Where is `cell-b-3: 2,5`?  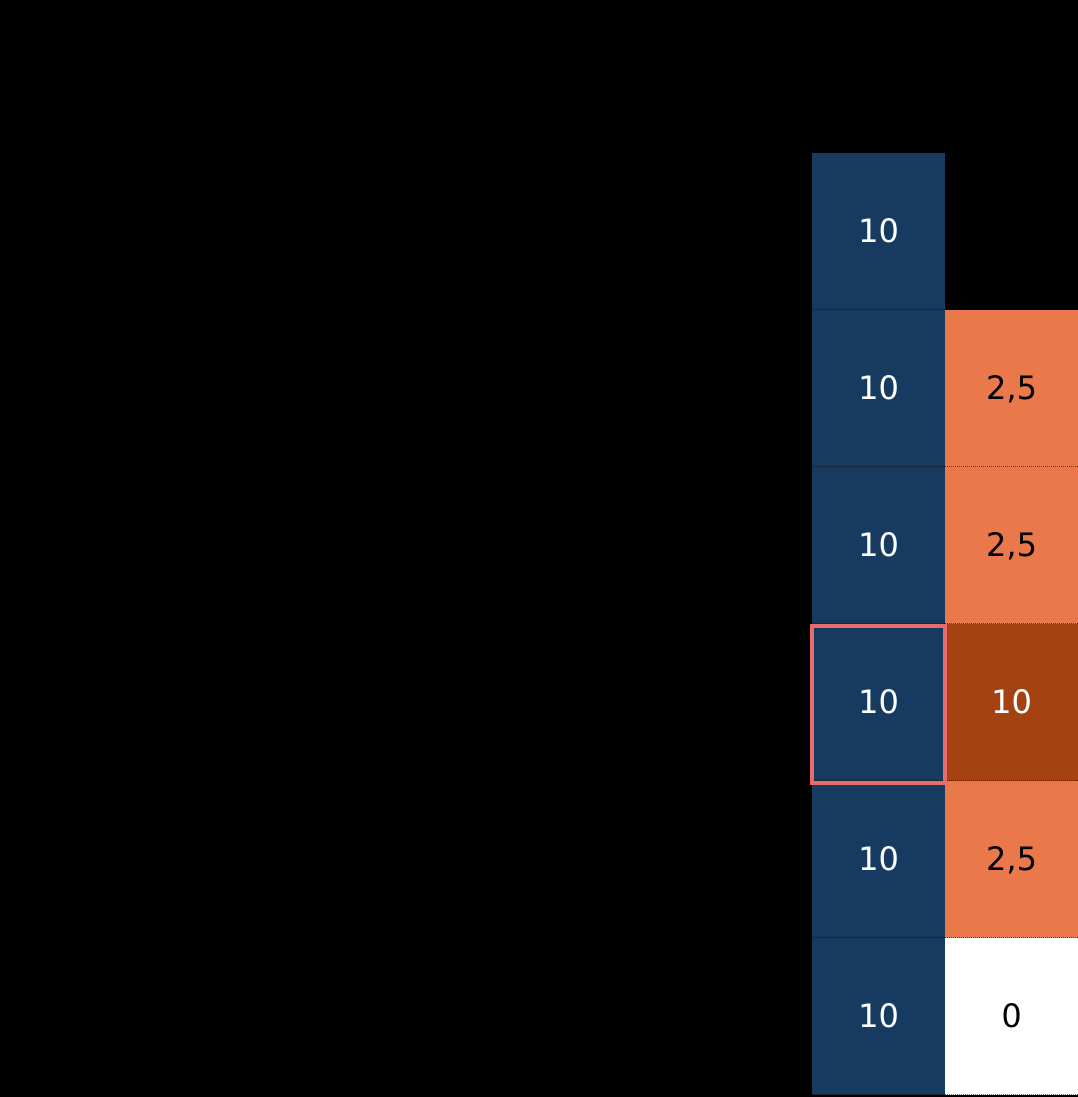
cell-b-3: 2,5 is located at coordinates (1011, 545).